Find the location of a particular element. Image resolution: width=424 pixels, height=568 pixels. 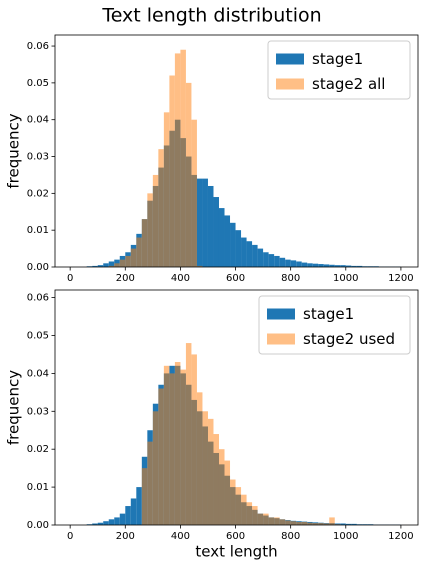

series is located at coordinates (155, 158).